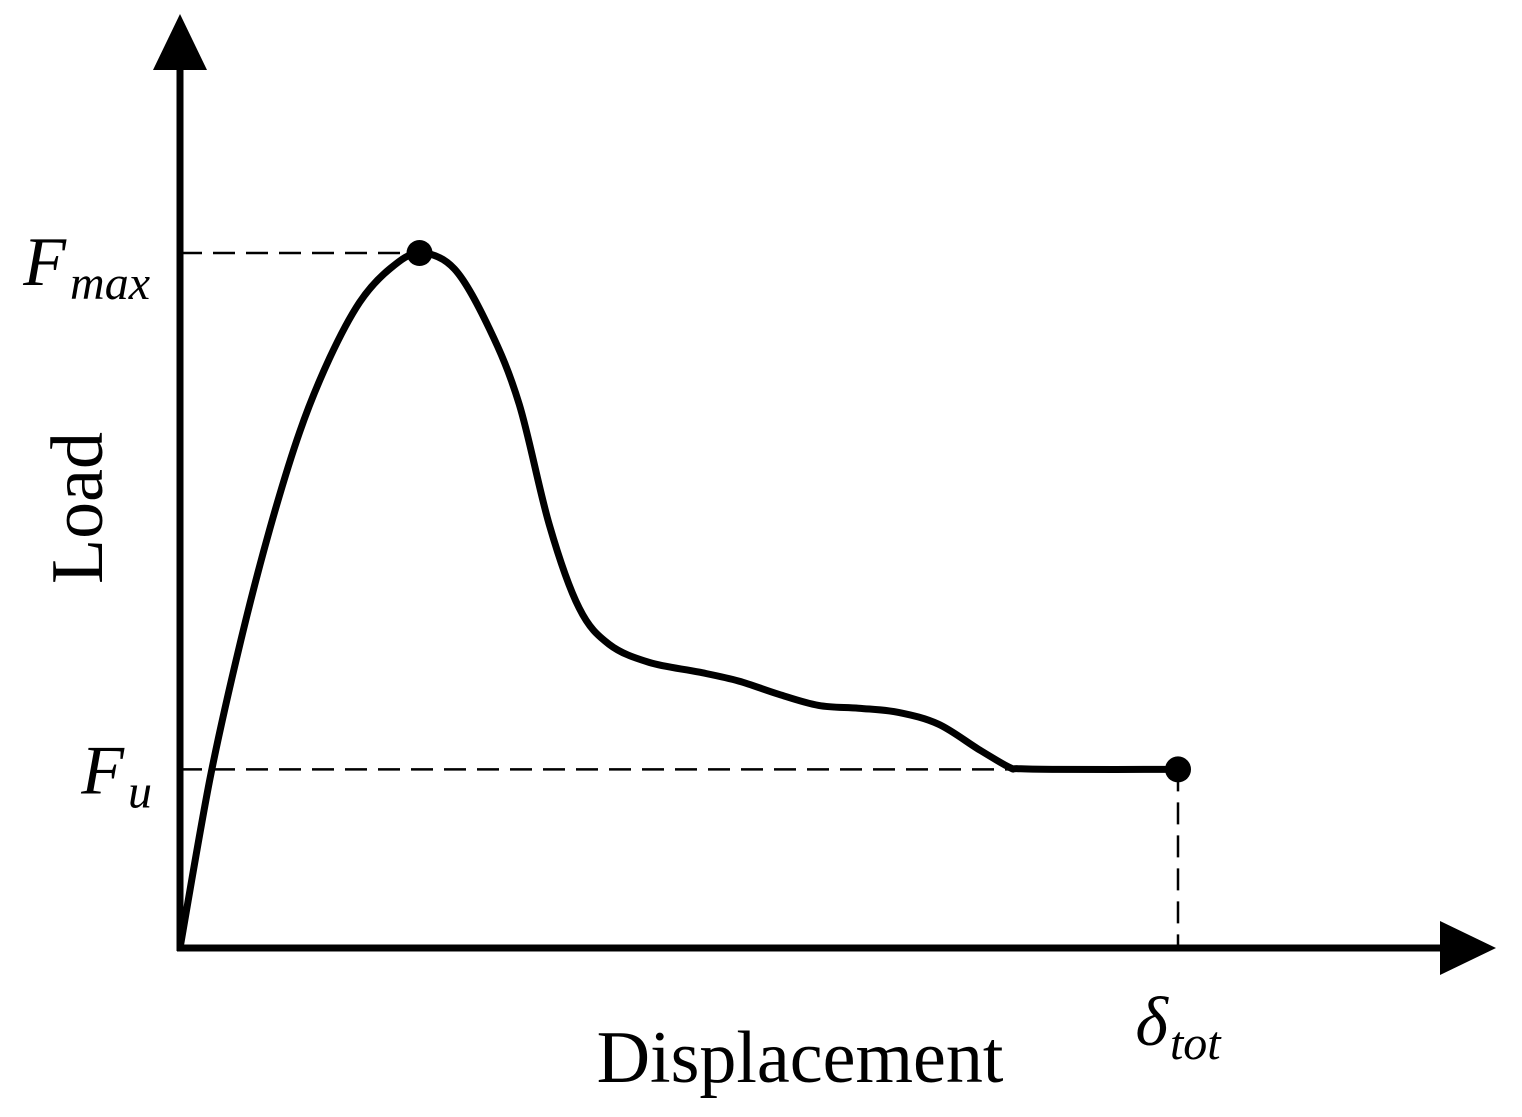 The width and height of the screenshot is (1522, 1117). I want to click on y-axis-label: Load, so click(78, 508).